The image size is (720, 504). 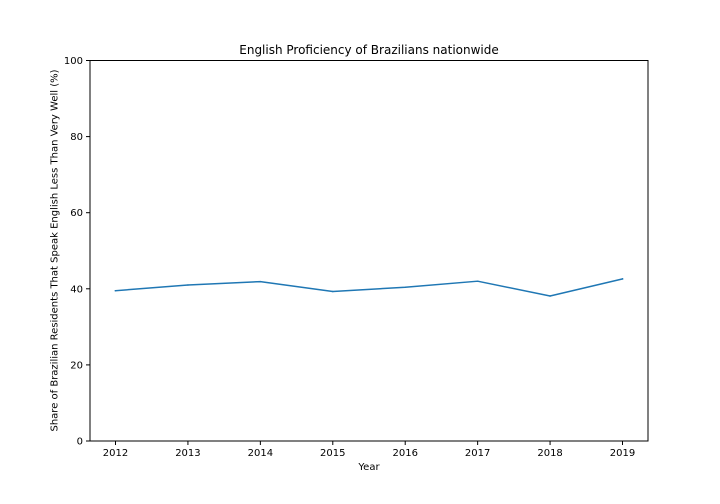 I want to click on series-line, so click(x=369, y=287).